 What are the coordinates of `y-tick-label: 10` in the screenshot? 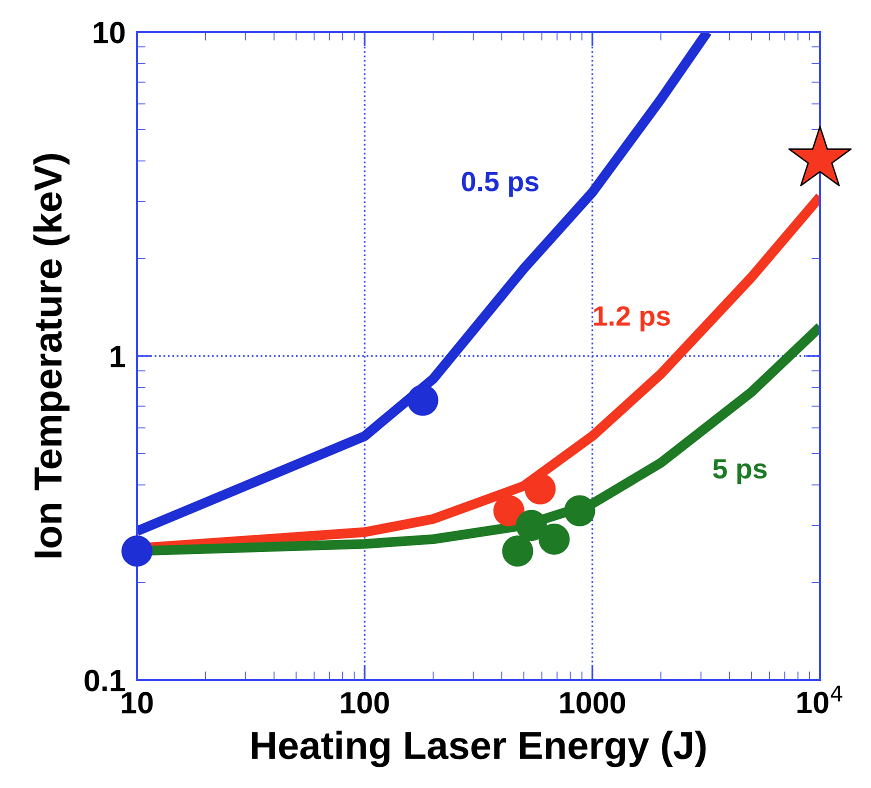 It's located at (109, 33).